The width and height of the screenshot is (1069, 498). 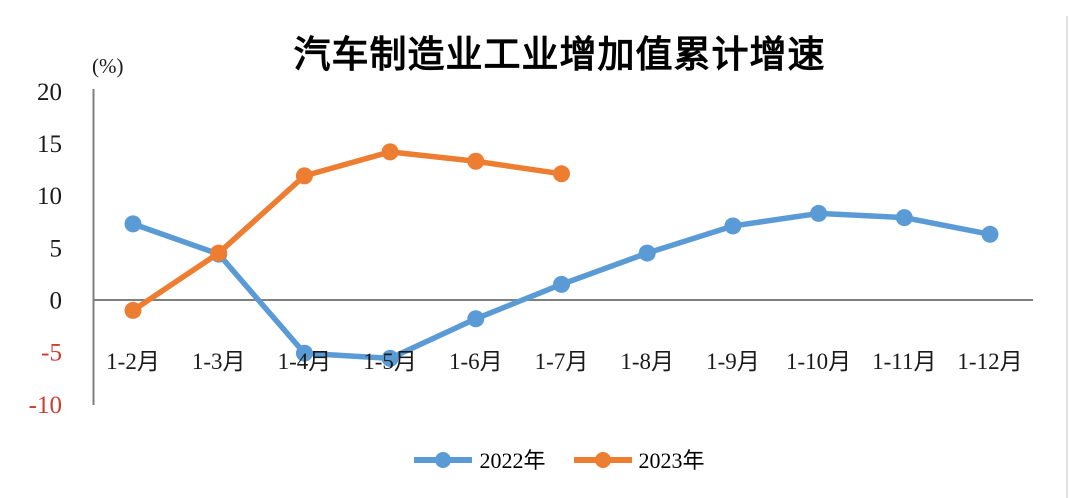 I want to click on y-tick-label: 20, so click(x=49, y=92).